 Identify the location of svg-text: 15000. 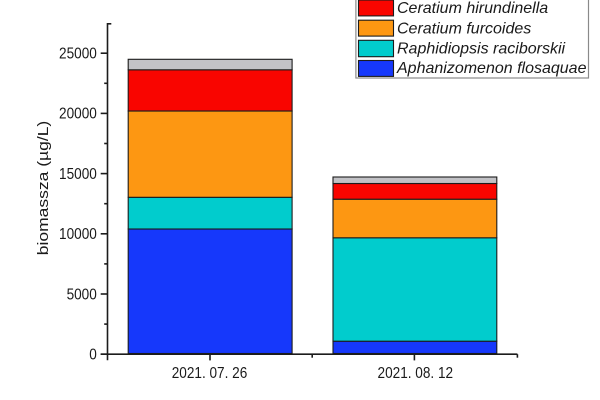
(78, 174).